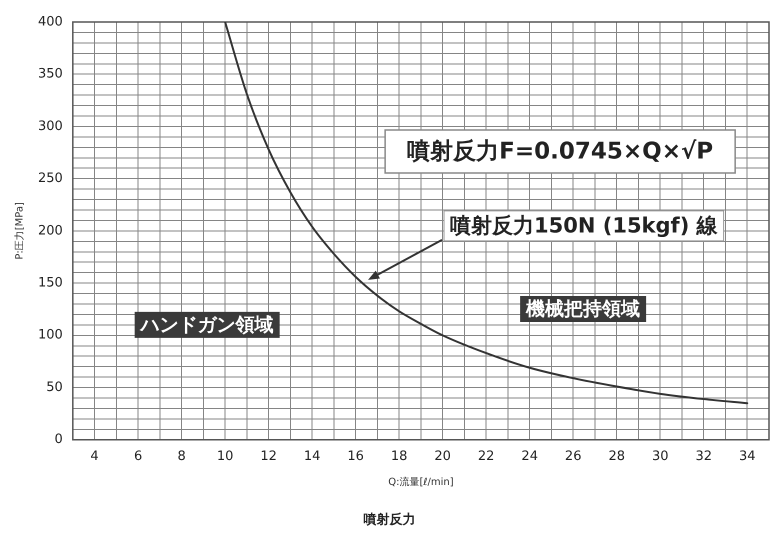  Describe the element at coordinates (582, 309) in the screenshot. I see `annotation: 機械把持領域` at that location.